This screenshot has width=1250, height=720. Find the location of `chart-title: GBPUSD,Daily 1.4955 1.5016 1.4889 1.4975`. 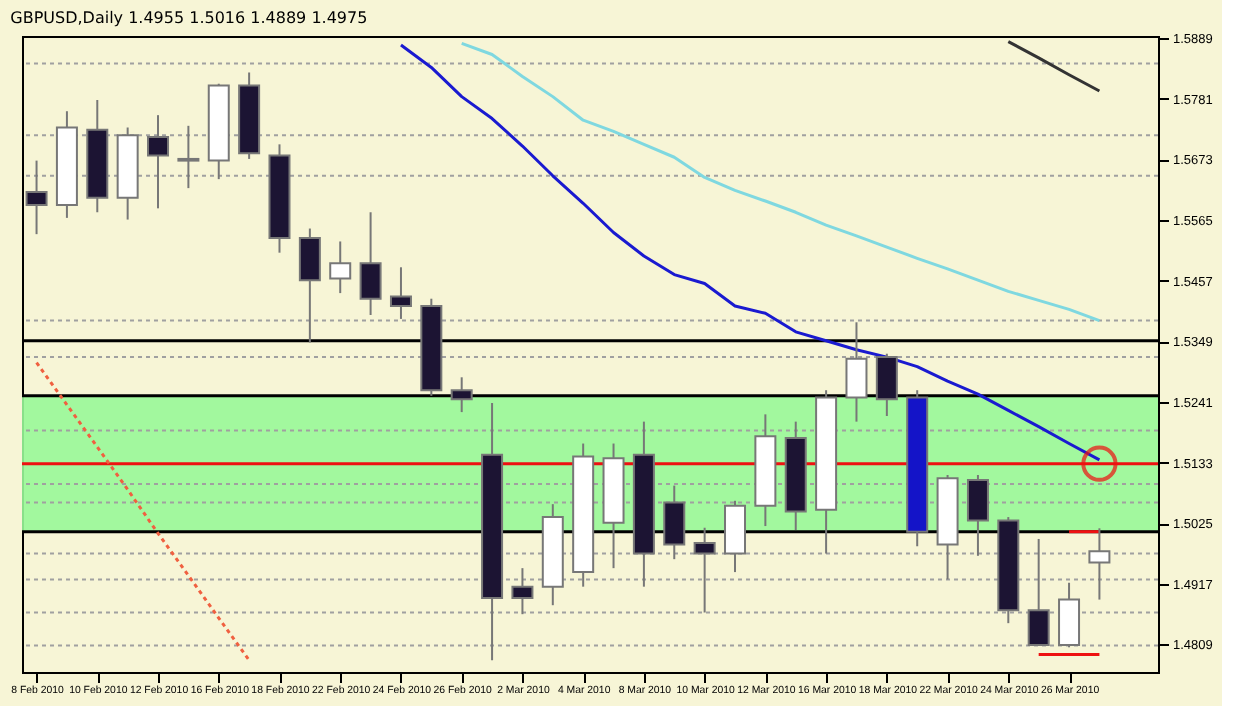

chart-title: GBPUSD,Daily 1.4955 1.5016 1.4889 1.4975 is located at coordinates (189, 17).